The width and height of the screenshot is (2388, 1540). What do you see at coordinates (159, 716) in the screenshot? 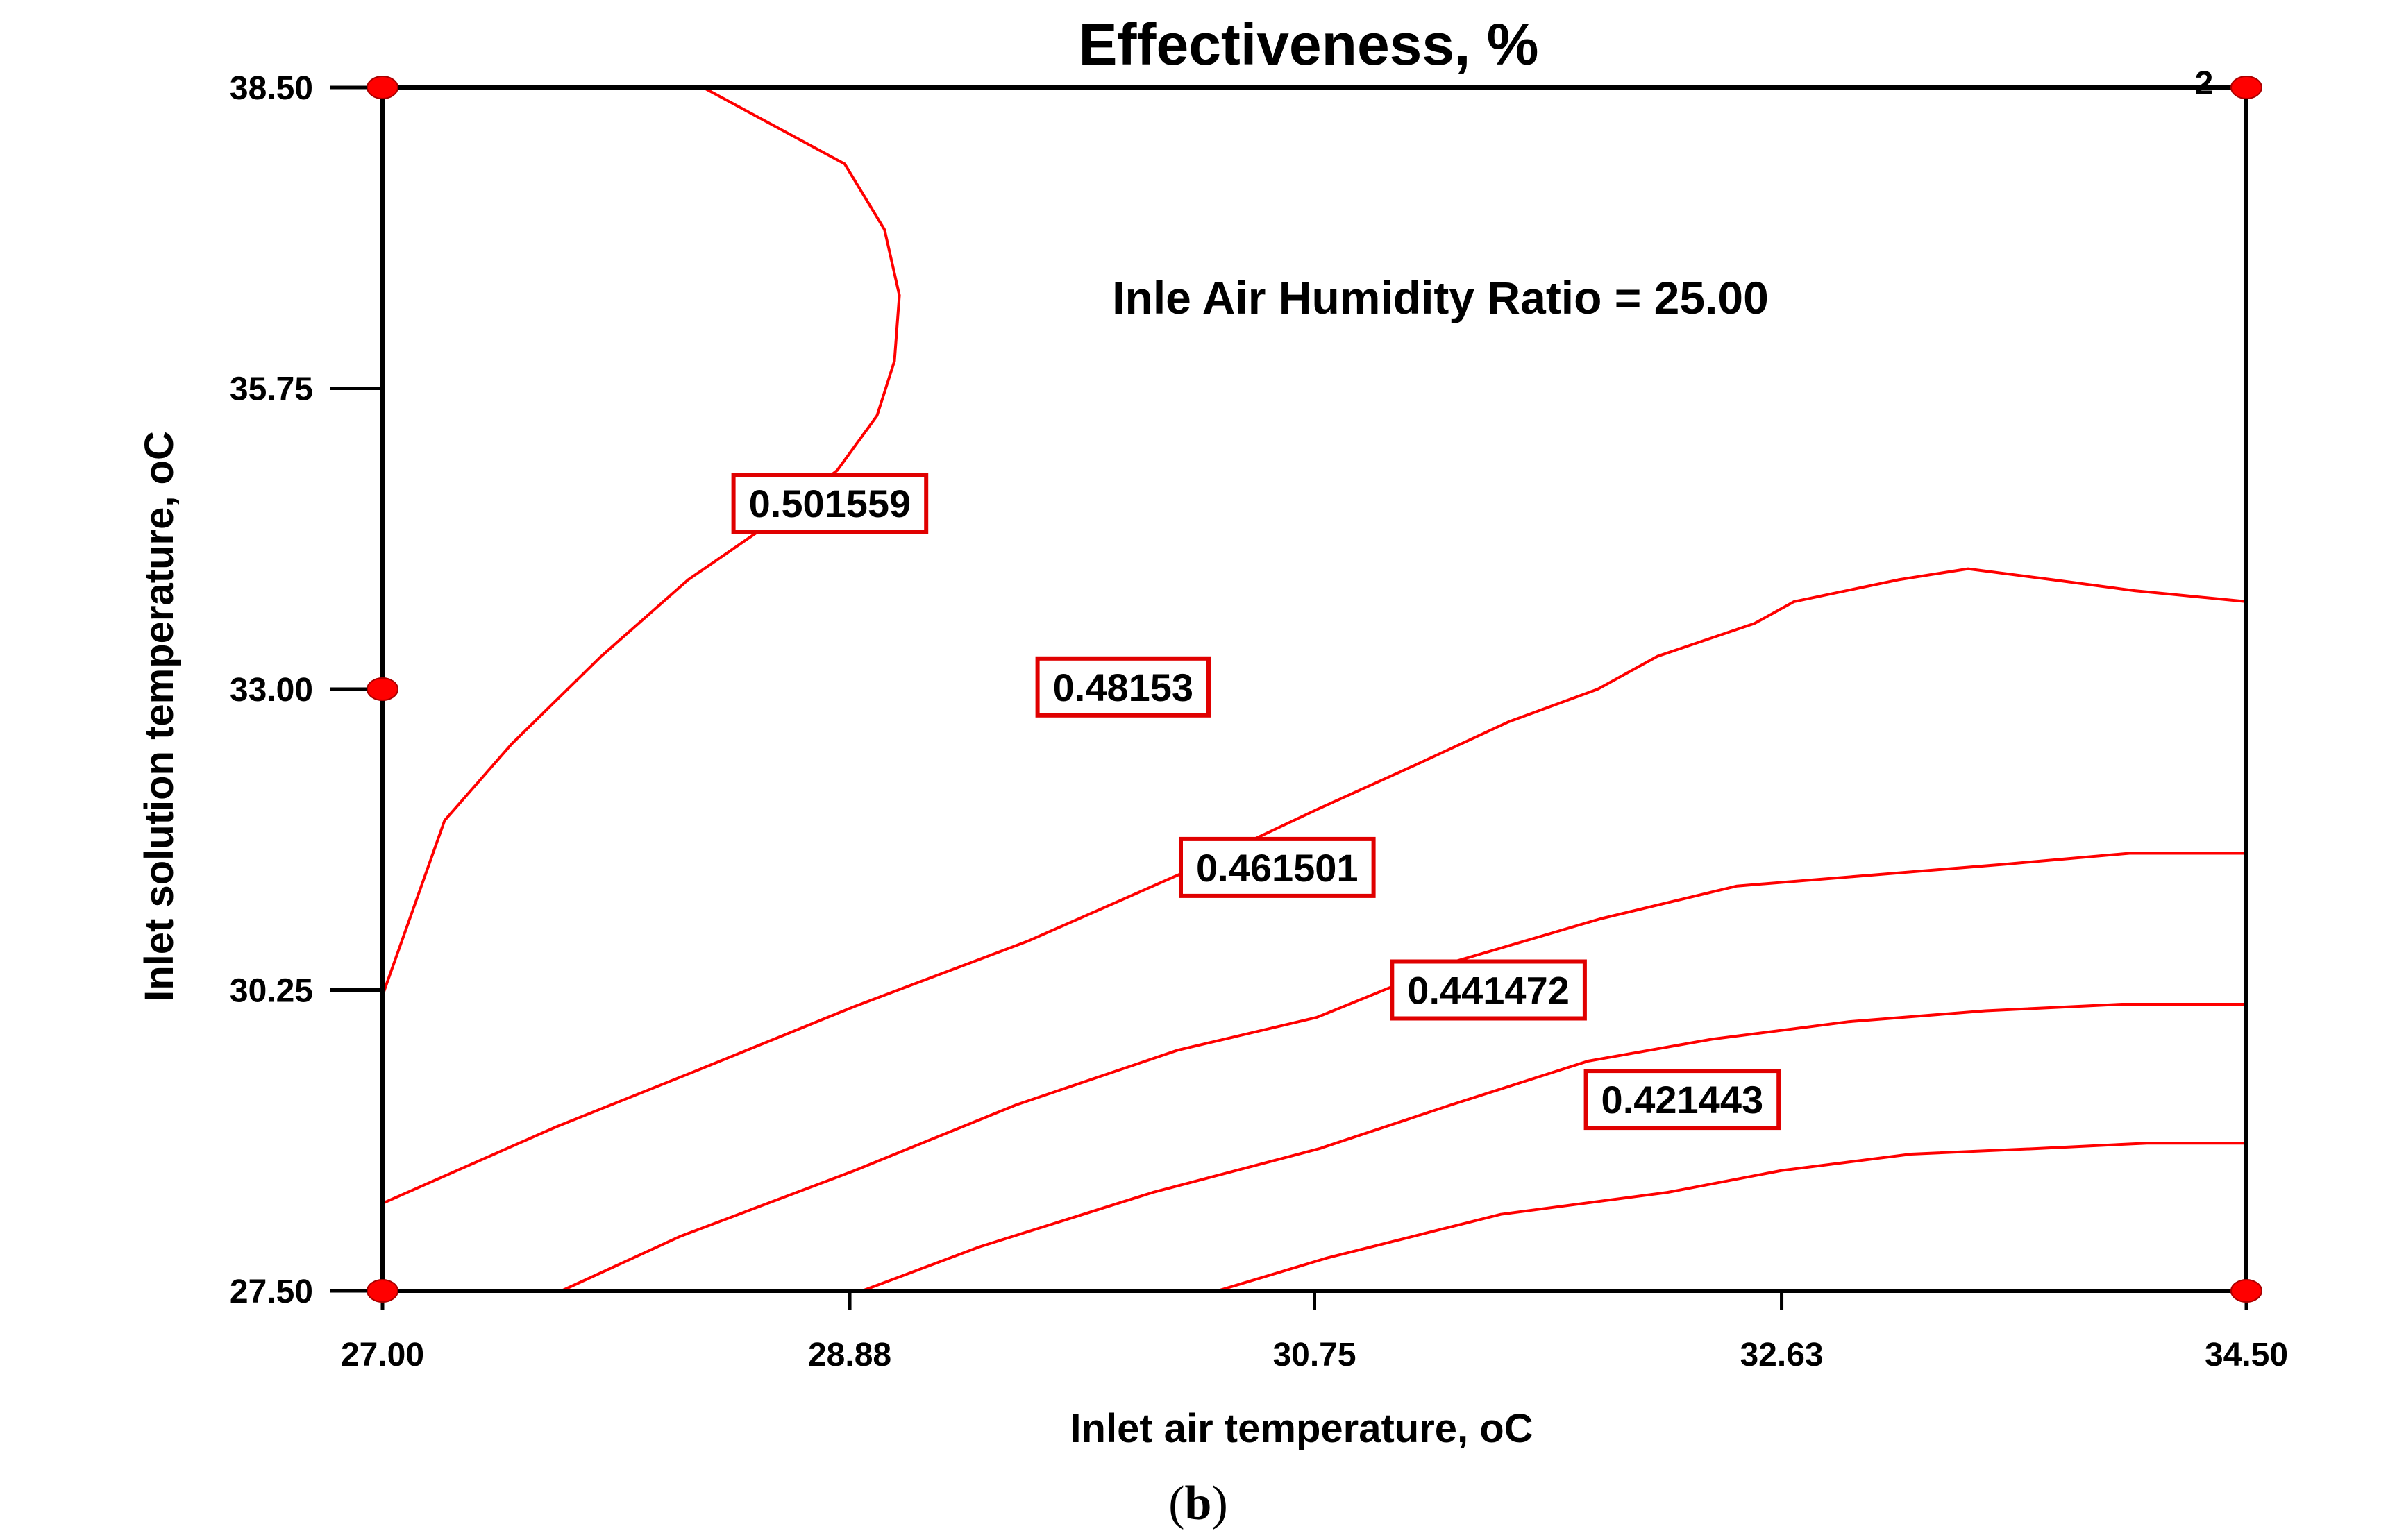
I see `y-axis-label: Inlet solution temperature, oC` at bounding box center [159, 716].